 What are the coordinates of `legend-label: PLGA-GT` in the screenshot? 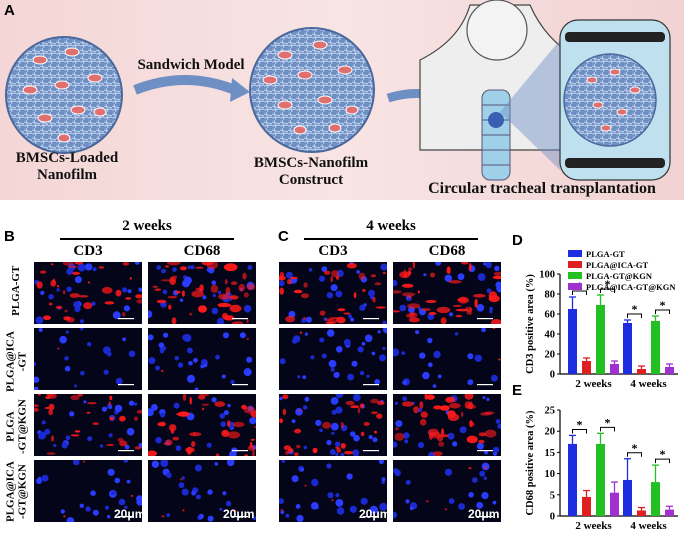 It's located at (605, 254).